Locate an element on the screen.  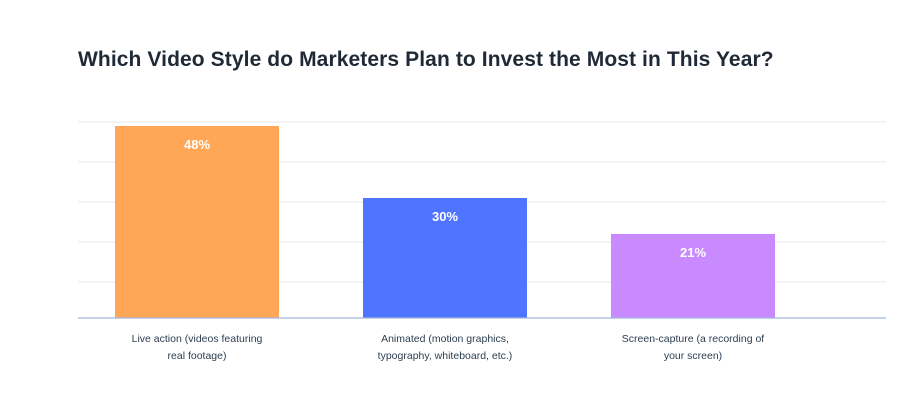
category-label-line: Screen-capture (a recording of is located at coordinates (693, 339).